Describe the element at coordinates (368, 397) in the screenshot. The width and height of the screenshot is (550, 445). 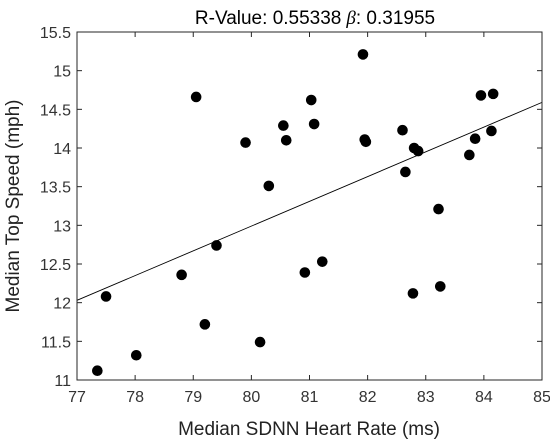
I see `x-tick-label: 82` at that location.